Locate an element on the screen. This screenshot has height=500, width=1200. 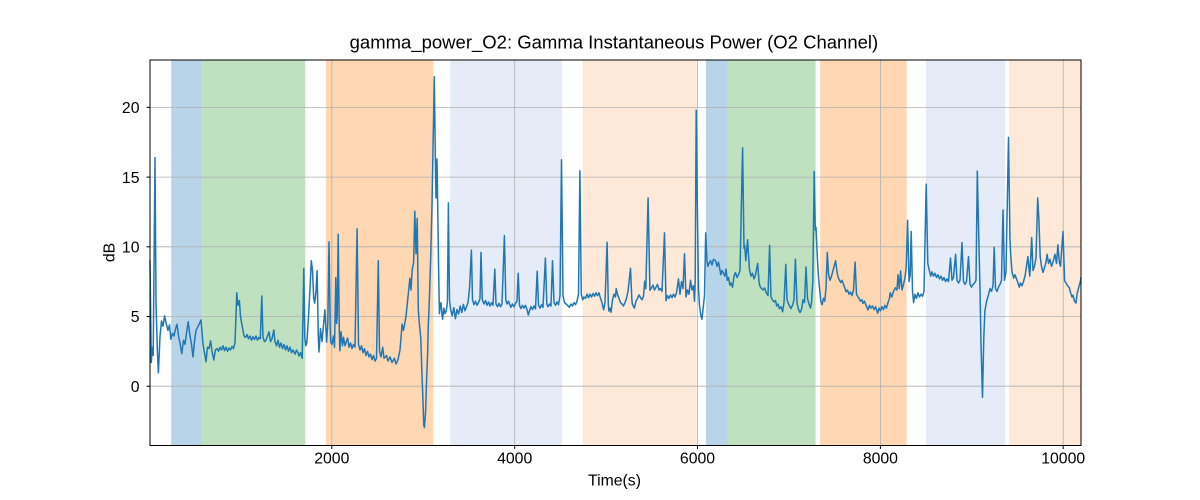
svg-text: 8000 is located at coordinates (880, 459).